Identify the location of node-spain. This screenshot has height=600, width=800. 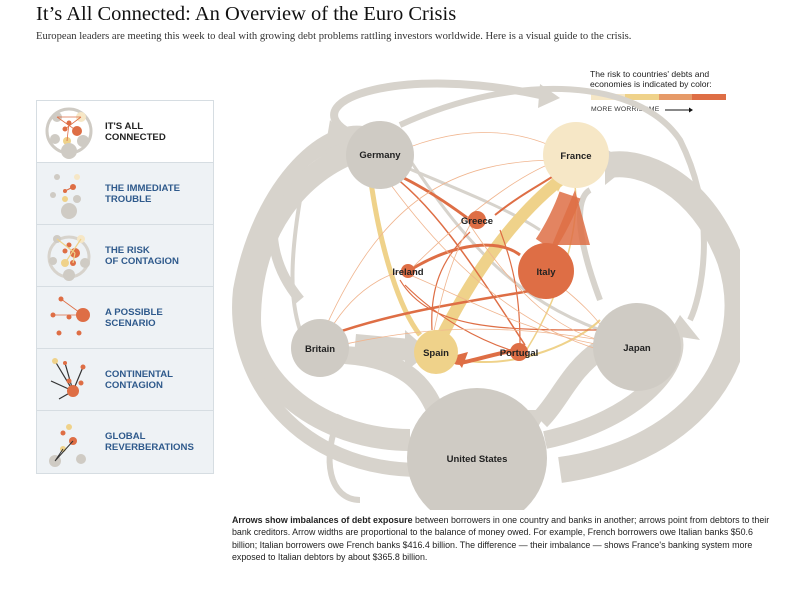
(436, 352).